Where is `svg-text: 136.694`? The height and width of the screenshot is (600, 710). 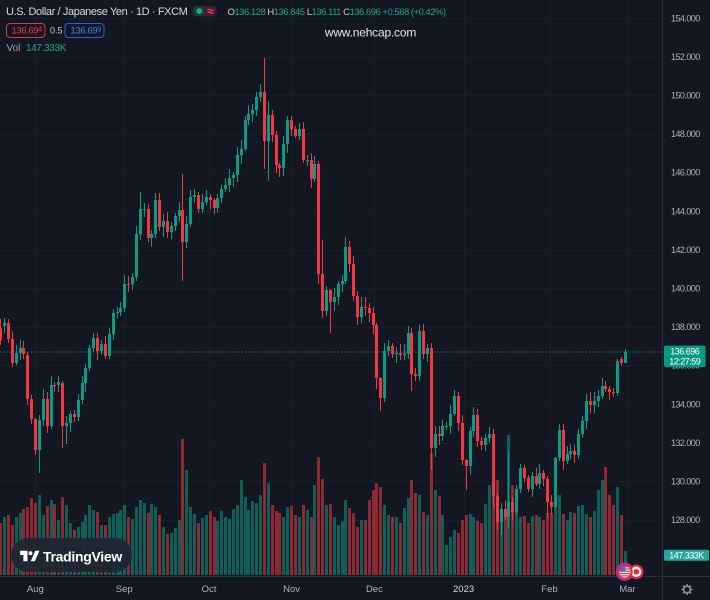 svg-text: 136.694 is located at coordinates (27, 30).